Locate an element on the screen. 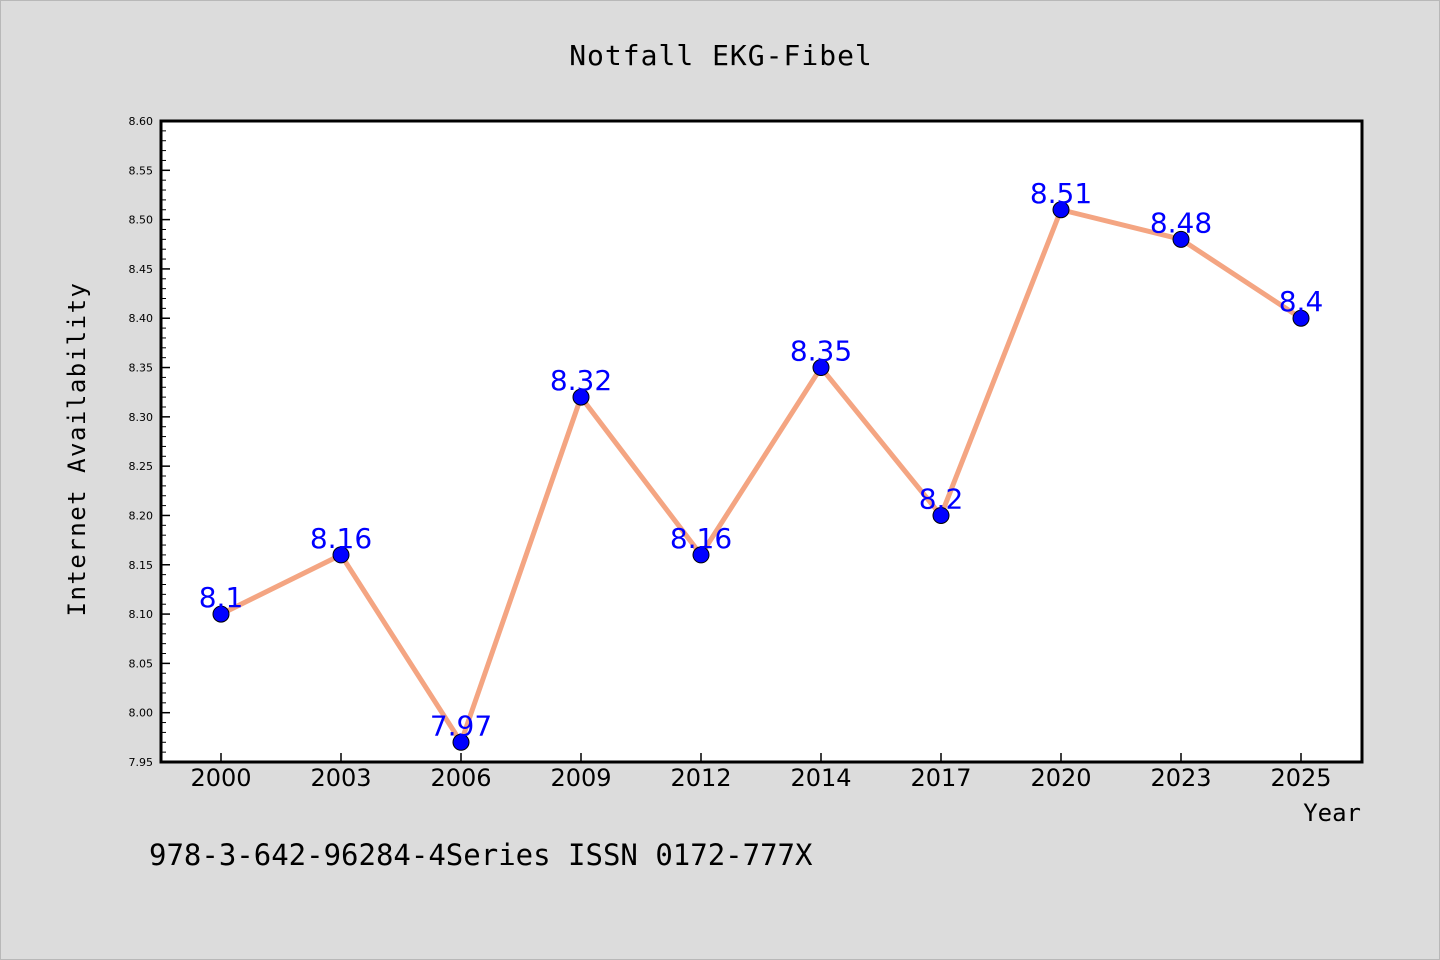 Image resolution: width=1440 pixels, height=960 pixels. x-tick-label: 2020 is located at coordinates (1060, 778).